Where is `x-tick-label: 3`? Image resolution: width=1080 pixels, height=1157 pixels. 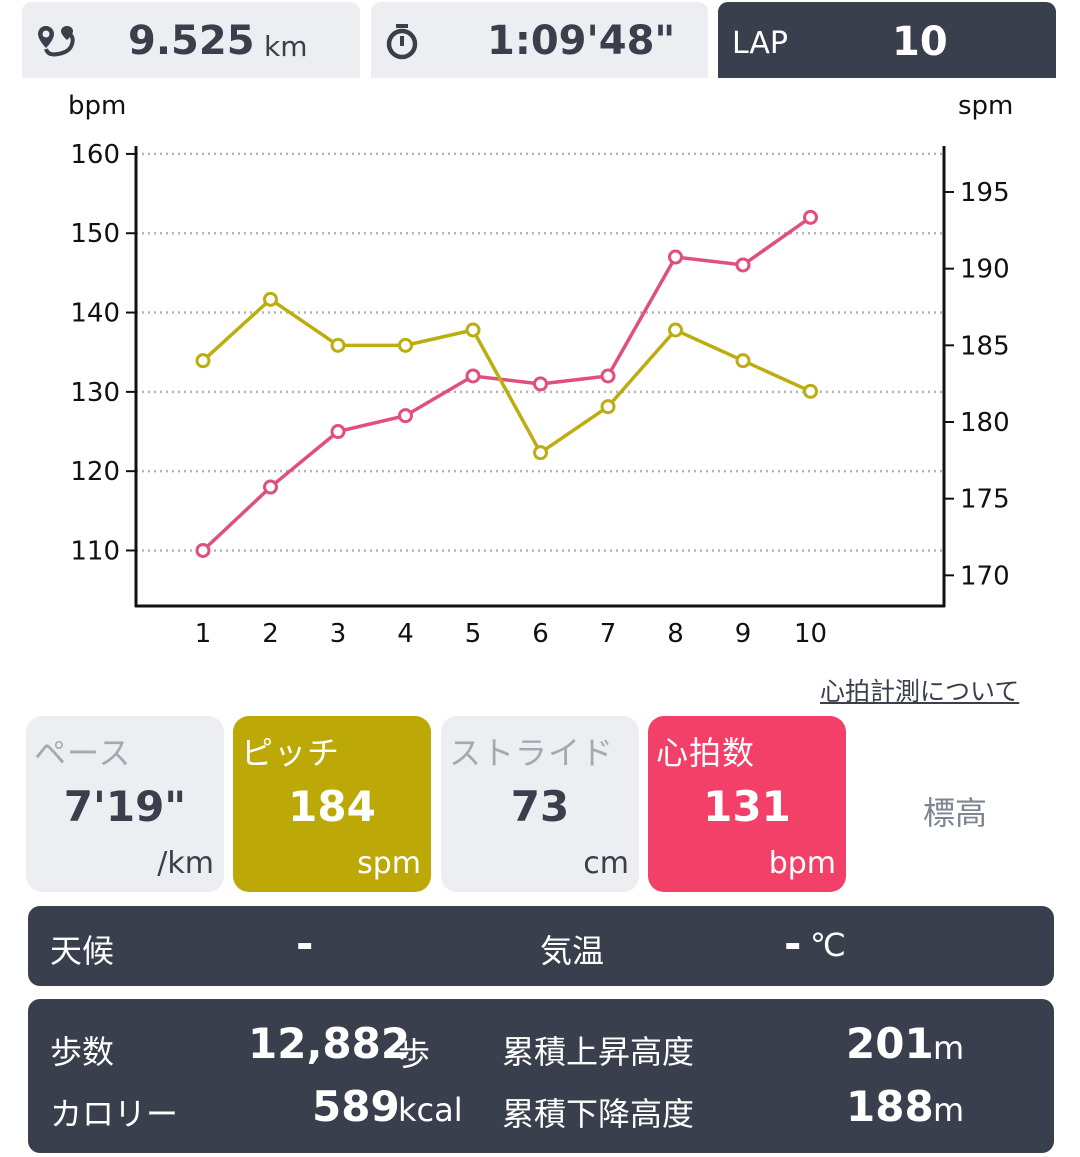
x-tick-label: 3 is located at coordinates (338, 634).